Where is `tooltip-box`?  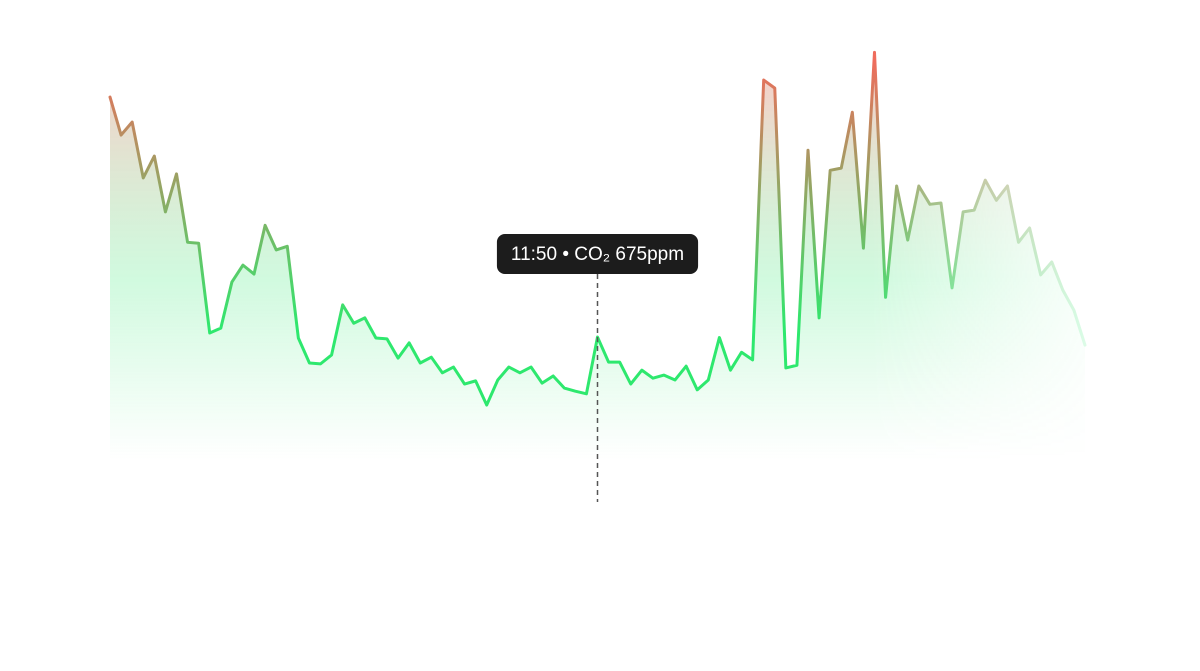 tooltip-box is located at coordinates (597, 254).